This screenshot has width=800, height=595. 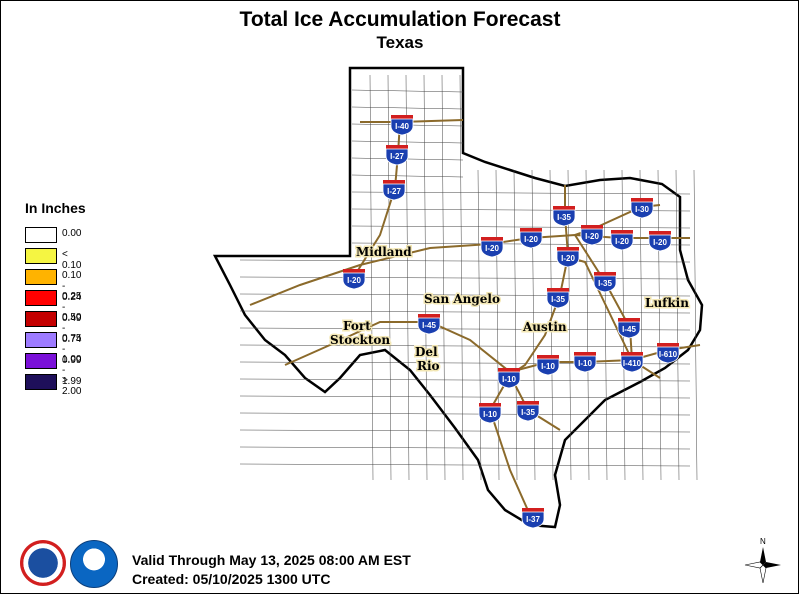 I want to click on map-subtitle: Texas, so click(x=400, y=42).